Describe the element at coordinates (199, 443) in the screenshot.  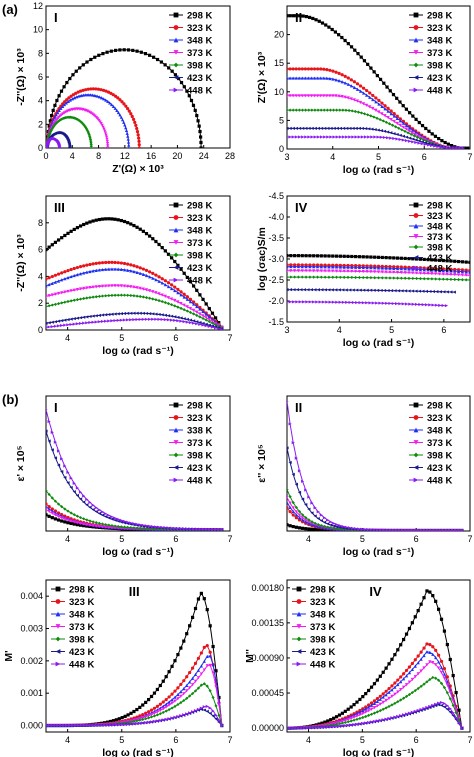
I see `legend-label: 373 K` at that location.